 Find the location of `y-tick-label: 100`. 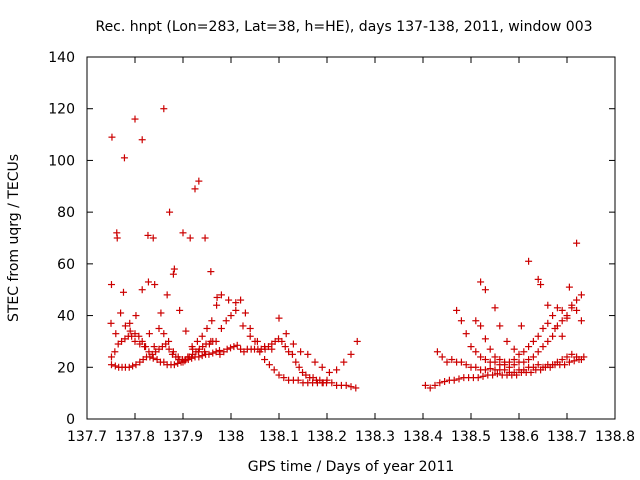

y-tick-label: 100 is located at coordinates (61, 161).